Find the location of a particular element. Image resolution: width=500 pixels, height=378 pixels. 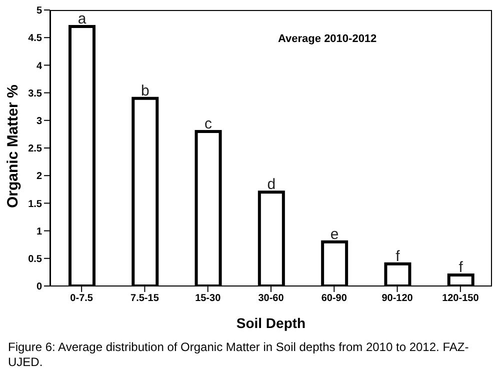

y-tick-label: 4.5 is located at coordinates (35, 38).